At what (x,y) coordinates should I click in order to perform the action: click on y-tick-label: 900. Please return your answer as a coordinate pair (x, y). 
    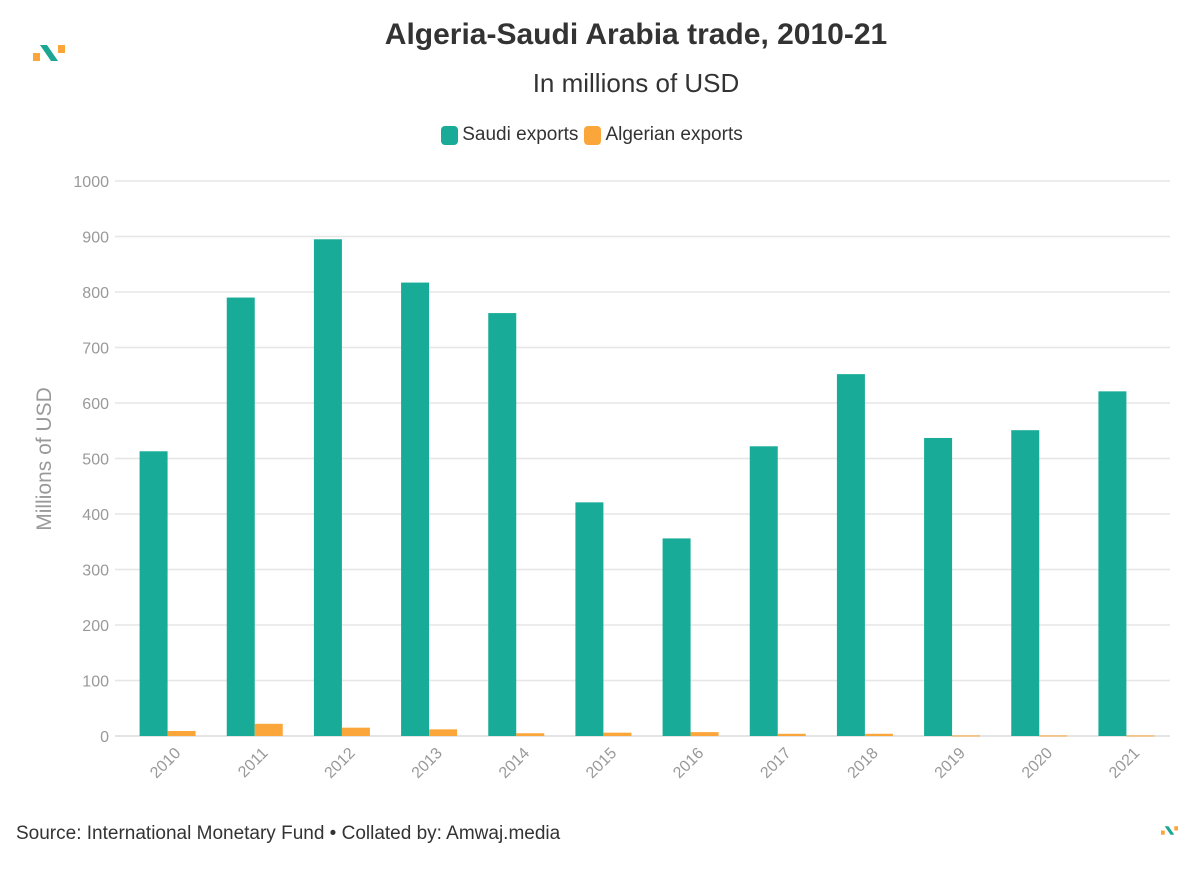
    Looking at the image, I should click on (95, 238).